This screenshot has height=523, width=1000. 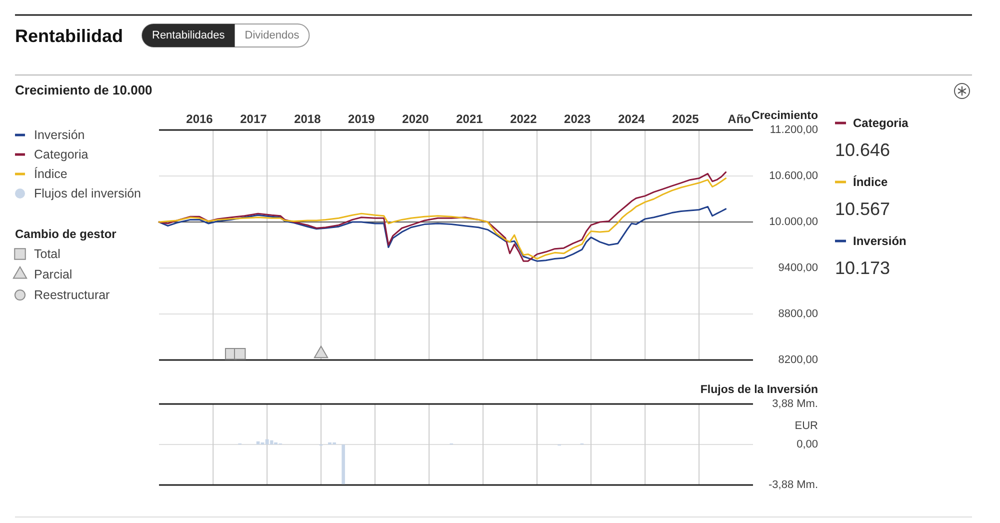 What do you see at coordinates (879, 241) in the screenshot?
I see `category-label: Inversión` at bounding box center [879, 241].